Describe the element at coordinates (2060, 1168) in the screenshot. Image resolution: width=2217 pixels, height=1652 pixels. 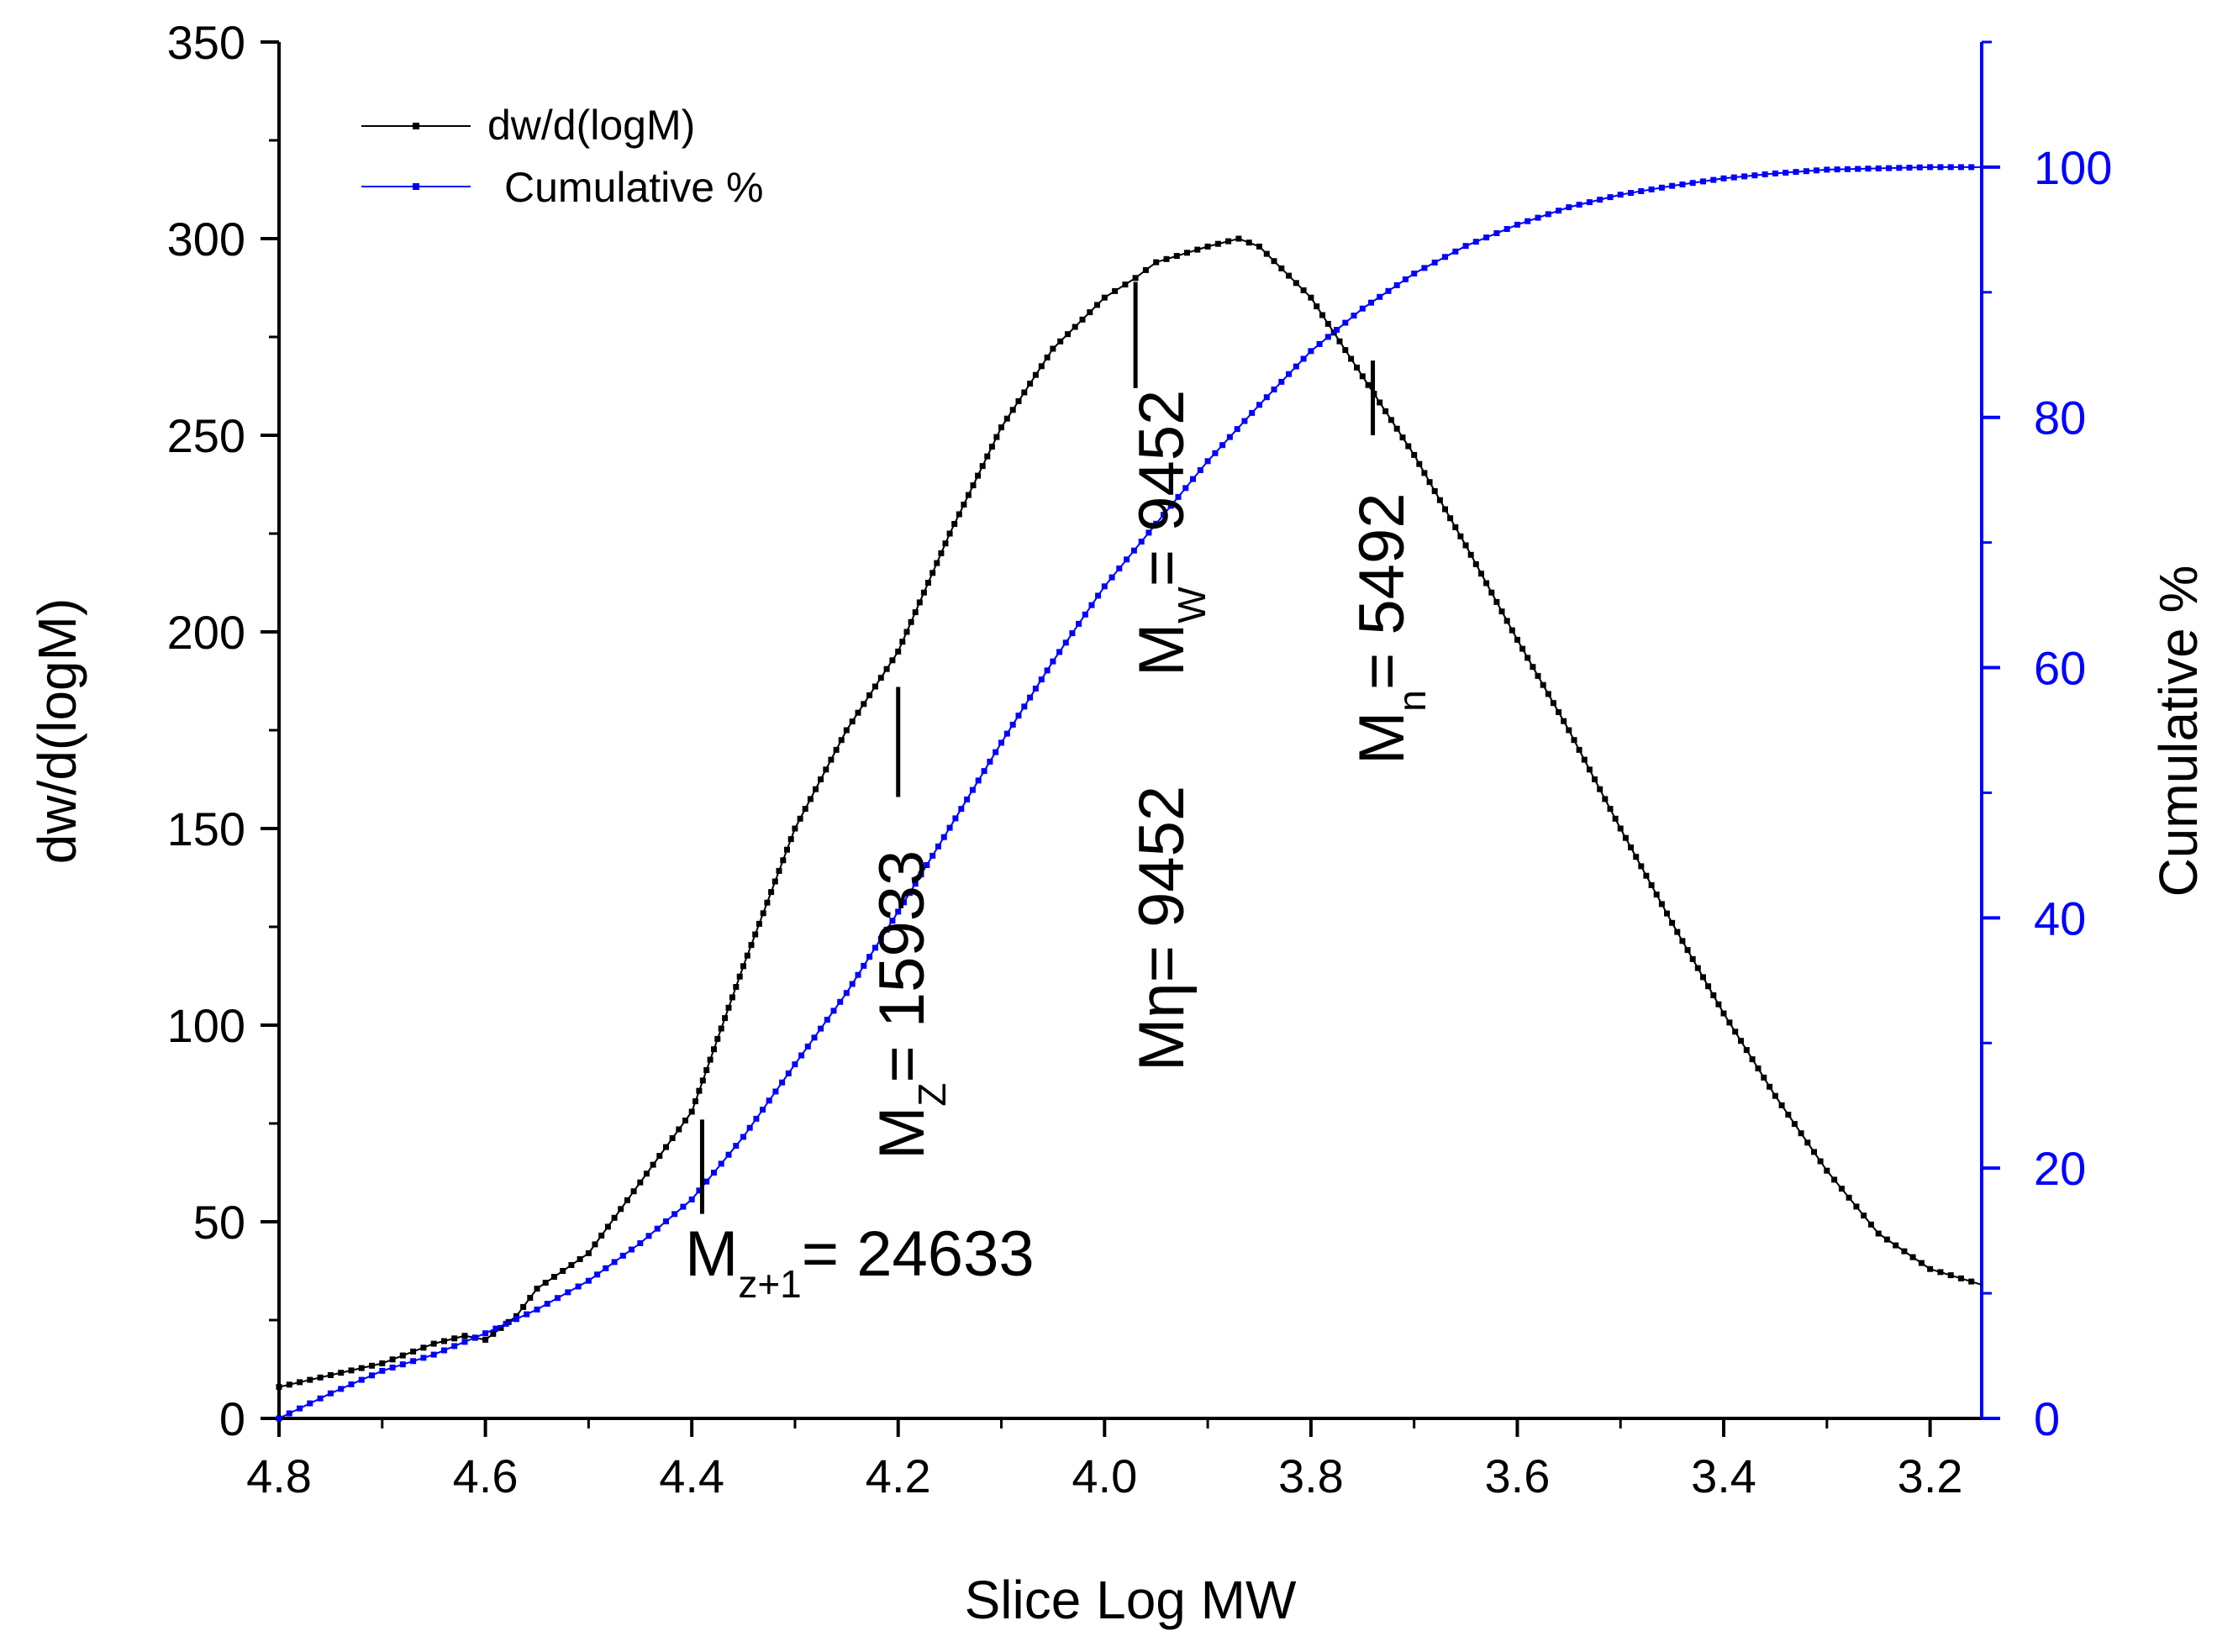
I see `y2-tick-label: 20` at that location.